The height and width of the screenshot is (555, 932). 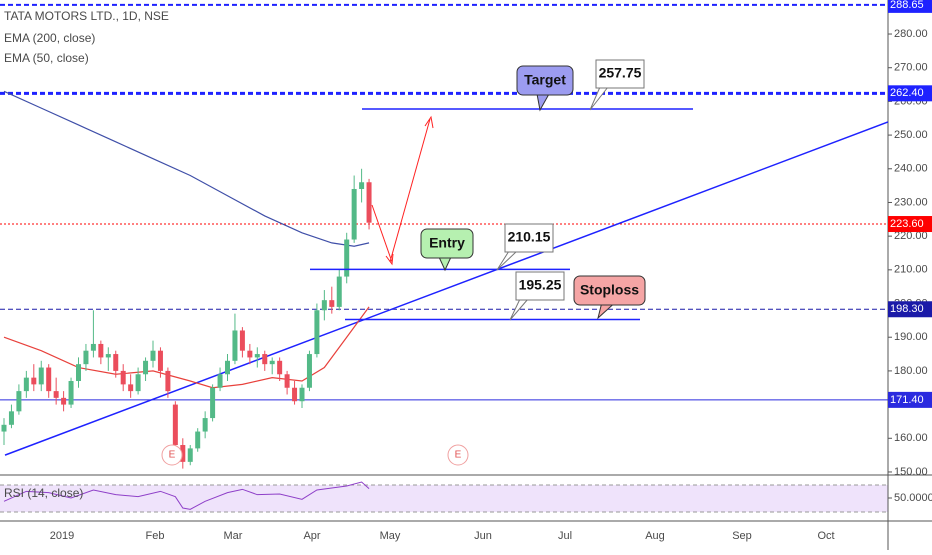 I want to click on callout-text: Stoploss, so click(x=609, y=290).